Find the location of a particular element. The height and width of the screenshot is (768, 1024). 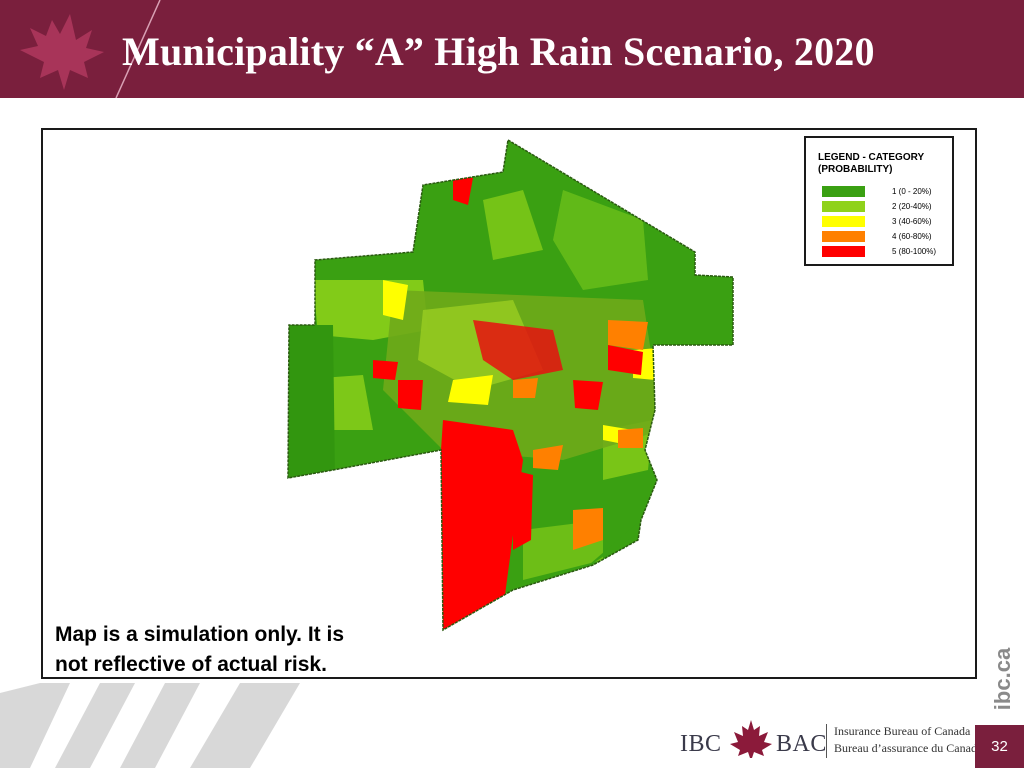

disclaimer-line: not reflective of actual risk. is located at coordinates (191, 664).